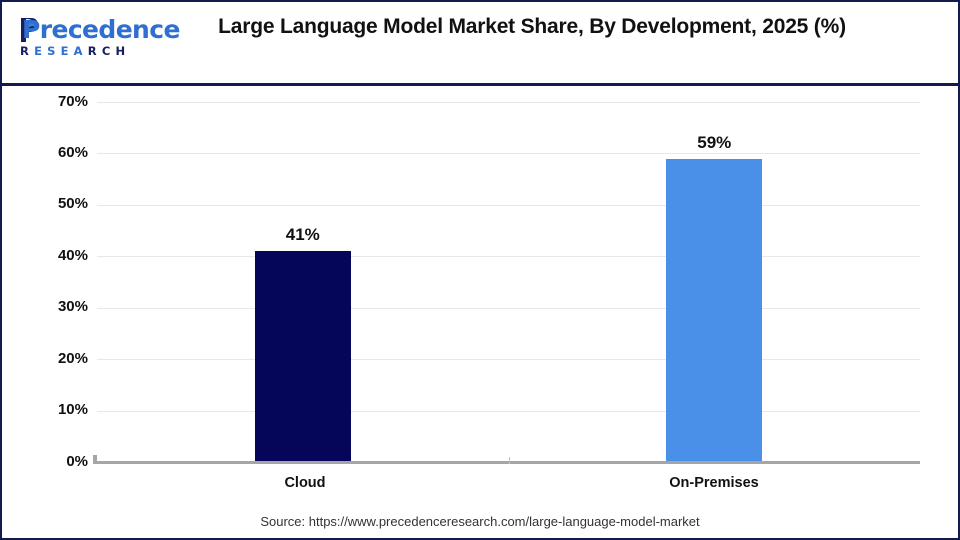  Describe the element at coordinates (72, 409) in the screenshot. I see `y-tick-label: 10%` at that location.